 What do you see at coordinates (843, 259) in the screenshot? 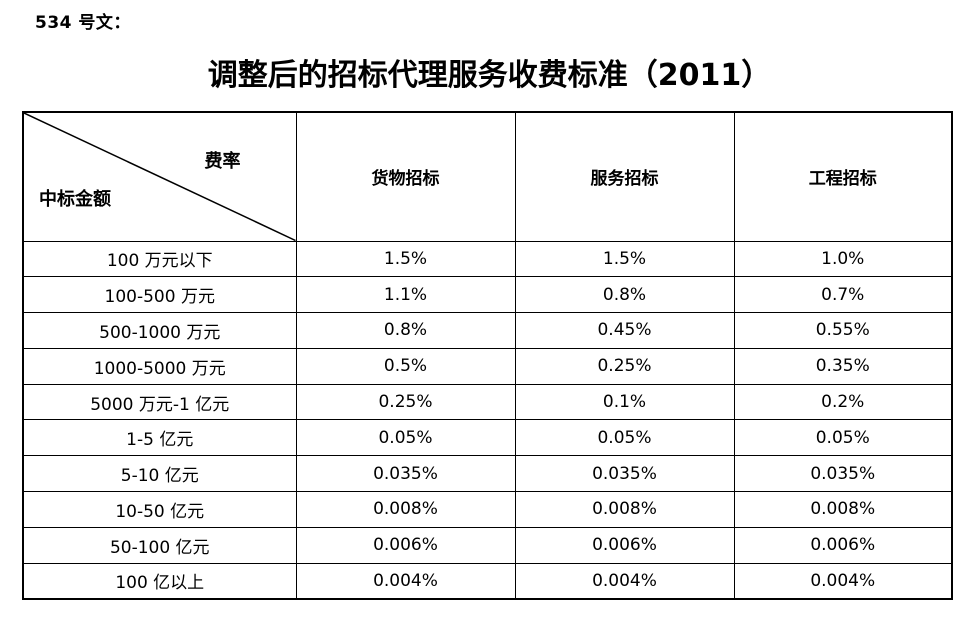
I see `fee-rate-value: 1.0%` at bounding box center [843, 259].